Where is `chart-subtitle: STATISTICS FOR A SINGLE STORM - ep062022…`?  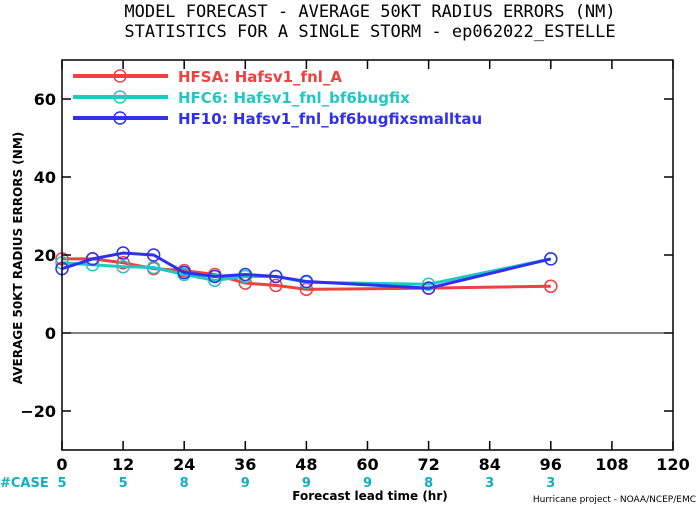 chart-subtitle: STATISTICS FOR A SINGLE STORM - ep062022… is located at coordinates (369, 32).